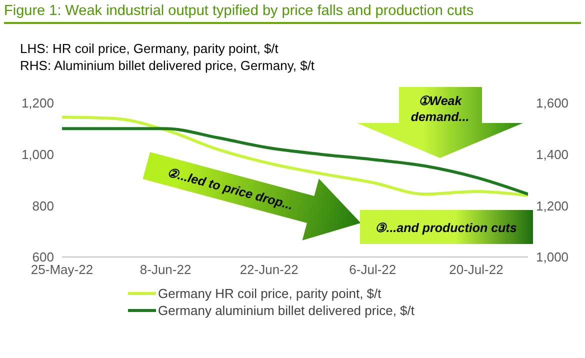 The image size is (585, 358). Describe the element at coordinates (43, 257) in the screenshot. I see `y-tick-label: 600` at that location.